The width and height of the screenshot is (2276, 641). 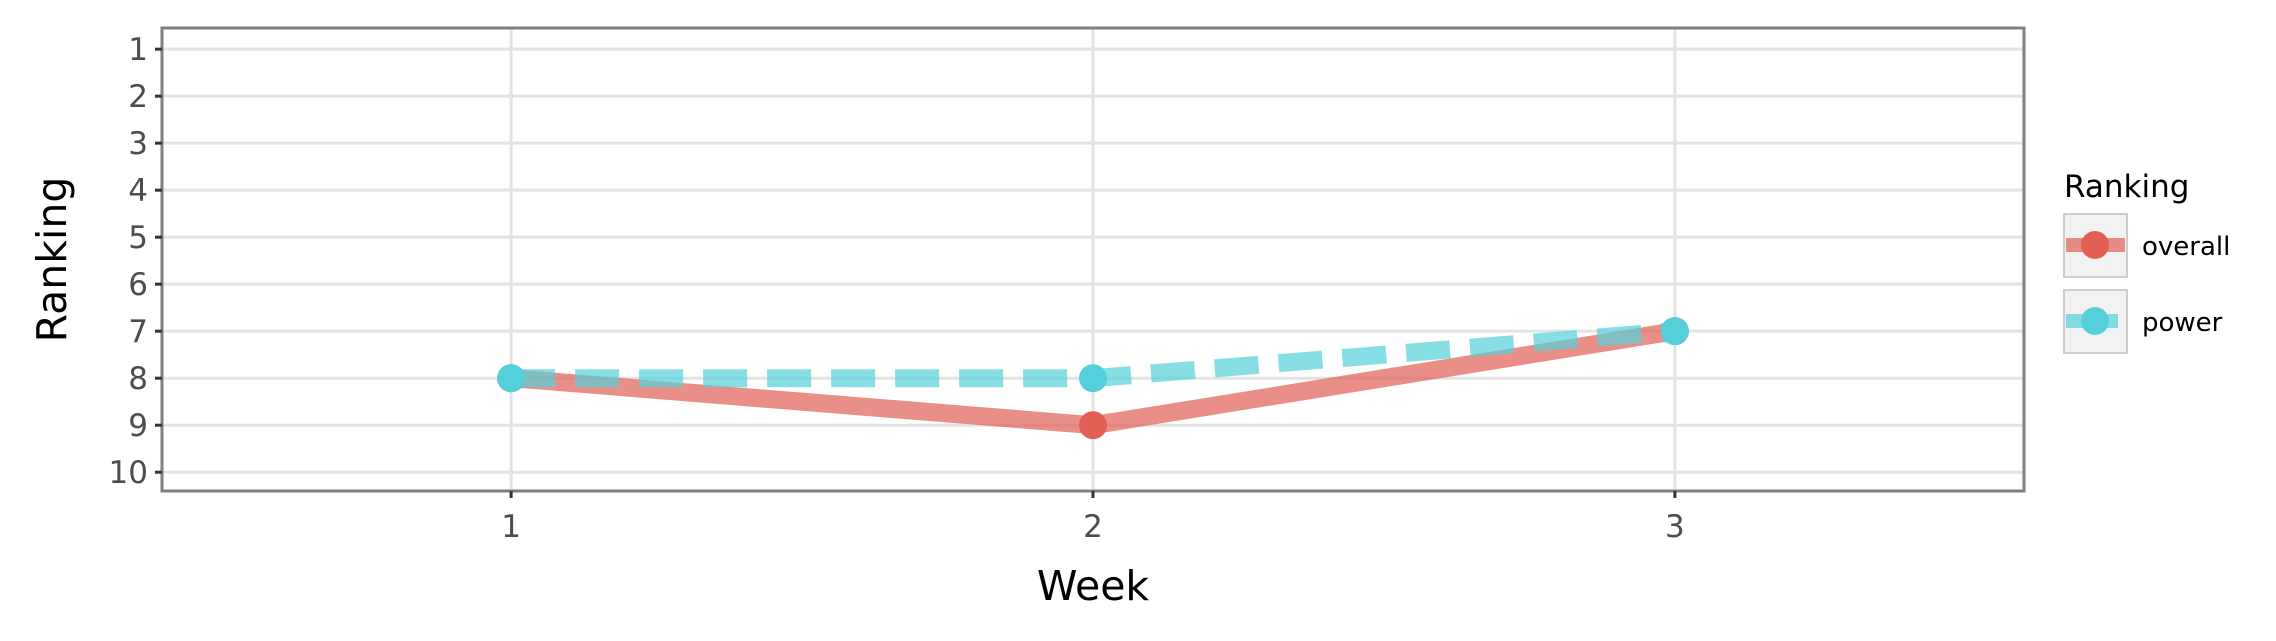 What do you see at coordinates (2186, 247) in the screenshot?
I see `legend-label-overall: overall` at bounding box center [2186, 247].